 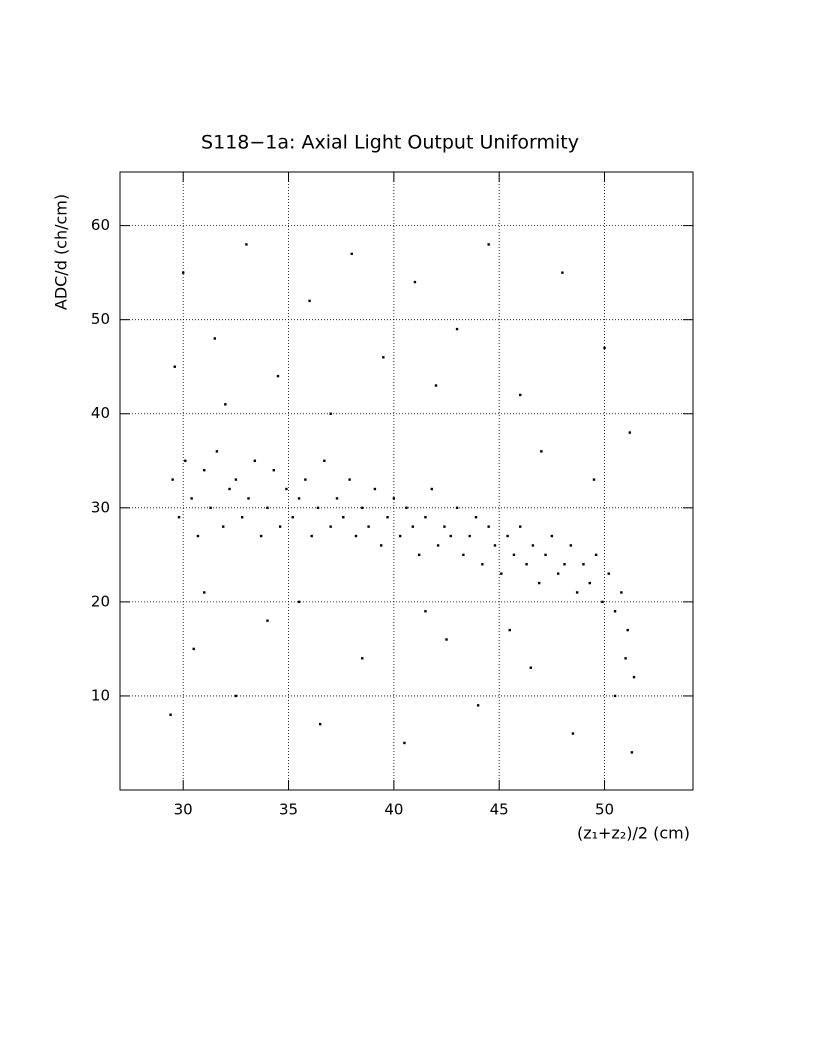 What do you see at coordinates (499, 810) in the screenshot?
I see `x-tick-label: 45` at bounding box center [499, 810].